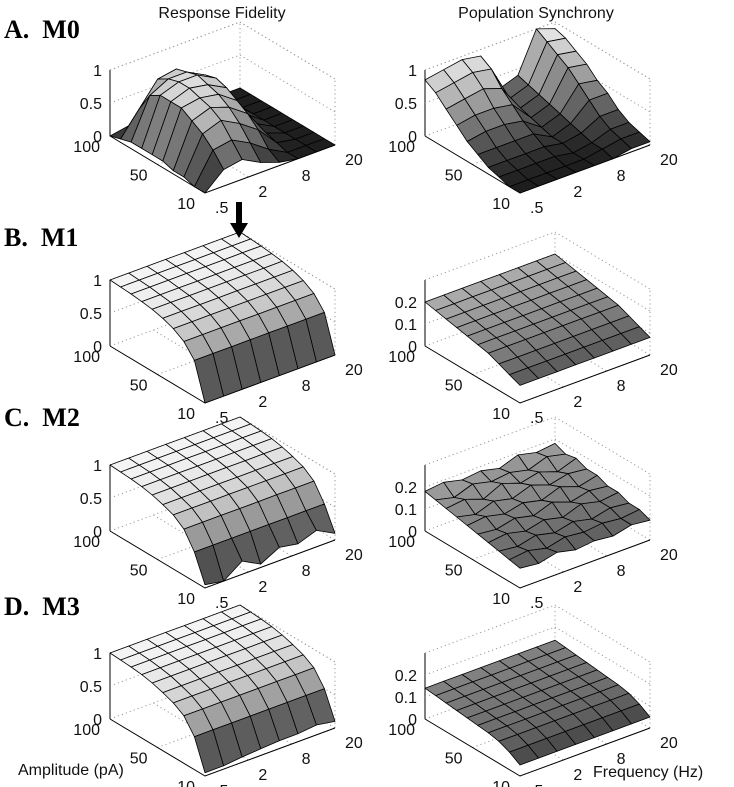 The image size is (734, 787). What do you see at coordinates (42, 417) in the screenshot?
I see `row-label-m2: C. M2` at bounding box center [42, 417].